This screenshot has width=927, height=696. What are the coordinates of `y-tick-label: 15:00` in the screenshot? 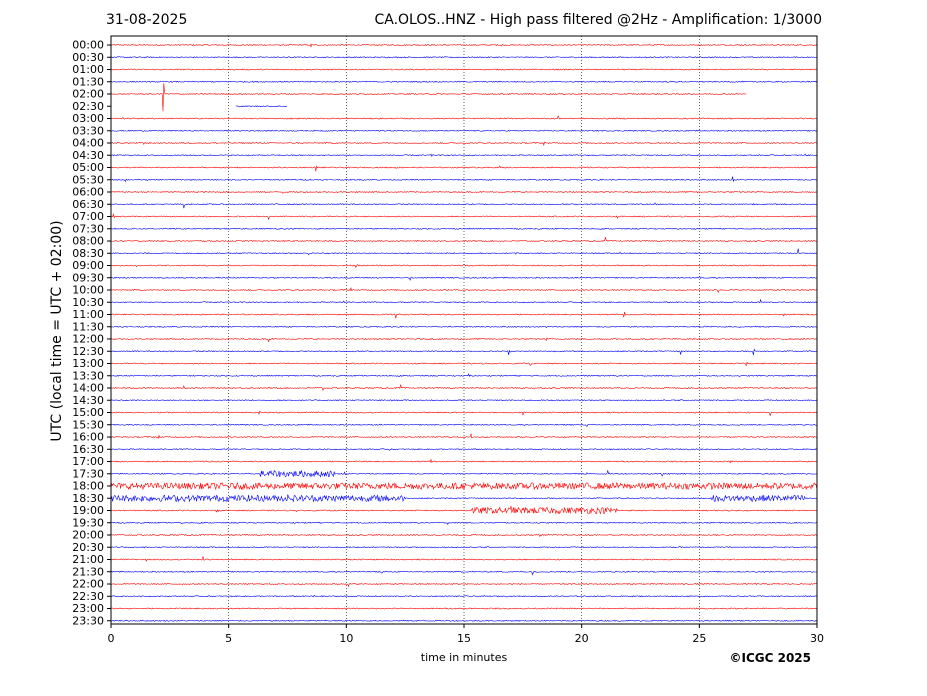 It's located at (88, 412).